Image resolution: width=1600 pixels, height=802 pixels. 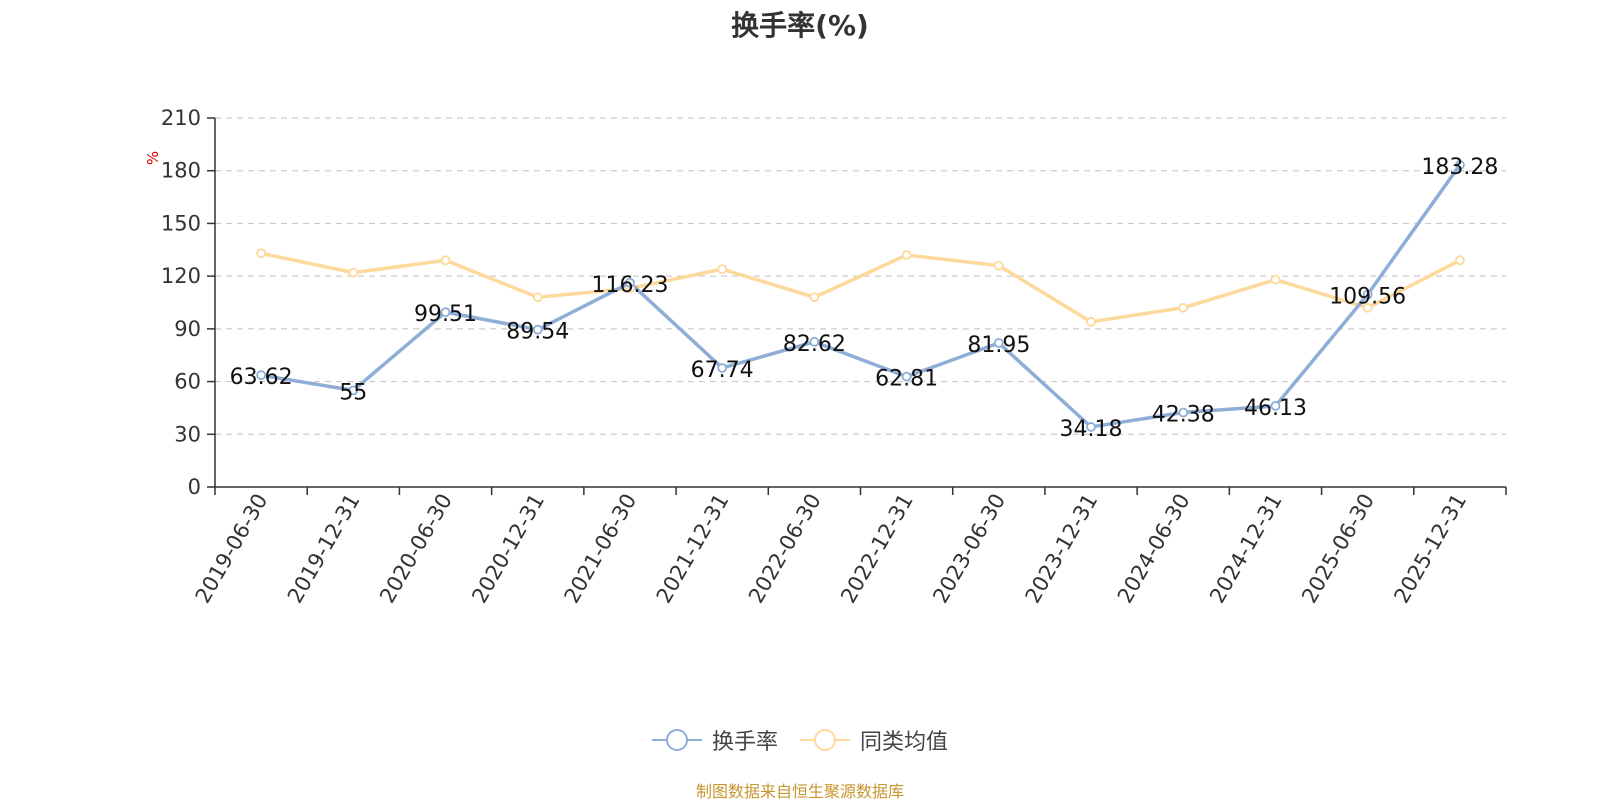 What do you see at coordinates (416, 549) in the screenshot?
I see `x-tick-label: 2020-06-30` at bounding box center [416, 549].